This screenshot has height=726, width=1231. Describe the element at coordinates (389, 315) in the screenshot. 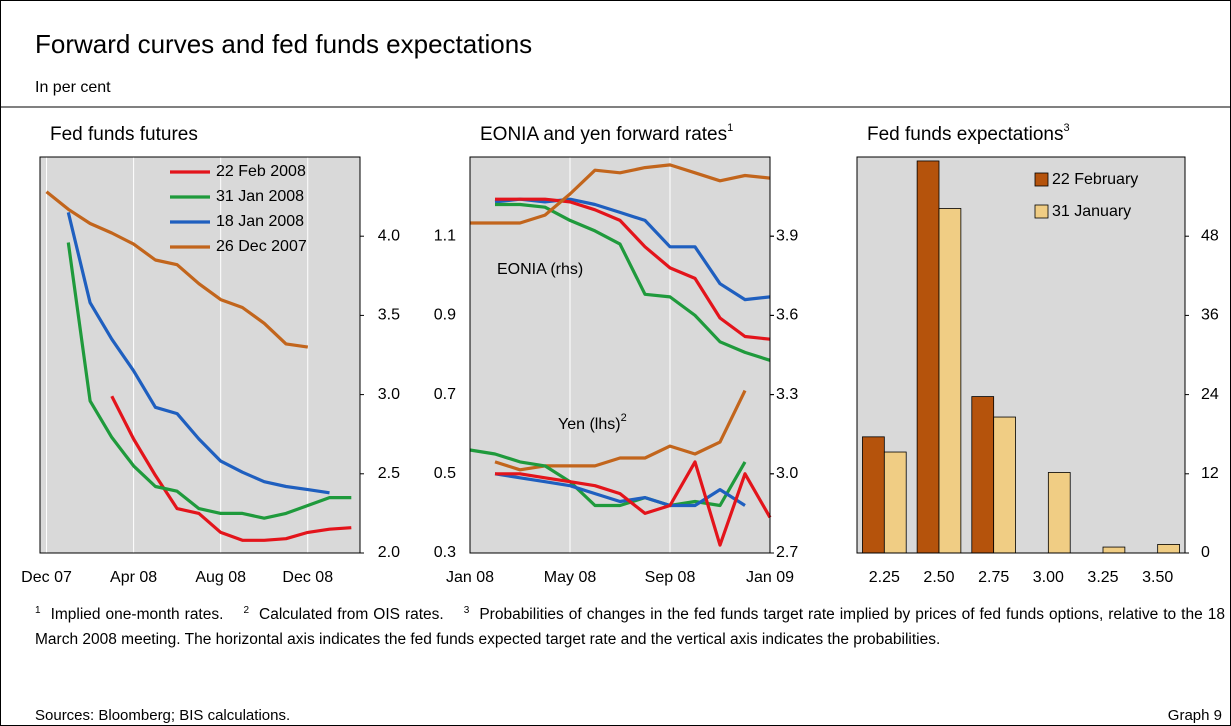

I see `y-tick-label: 3.5` at that location.